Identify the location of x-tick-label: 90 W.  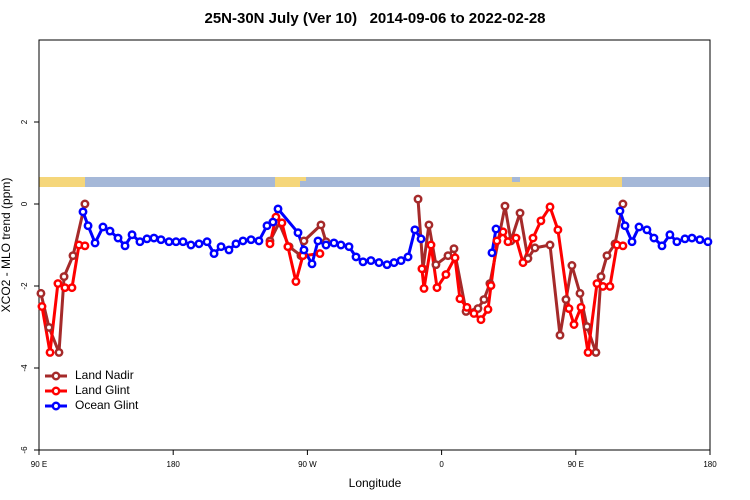
(307, 464).